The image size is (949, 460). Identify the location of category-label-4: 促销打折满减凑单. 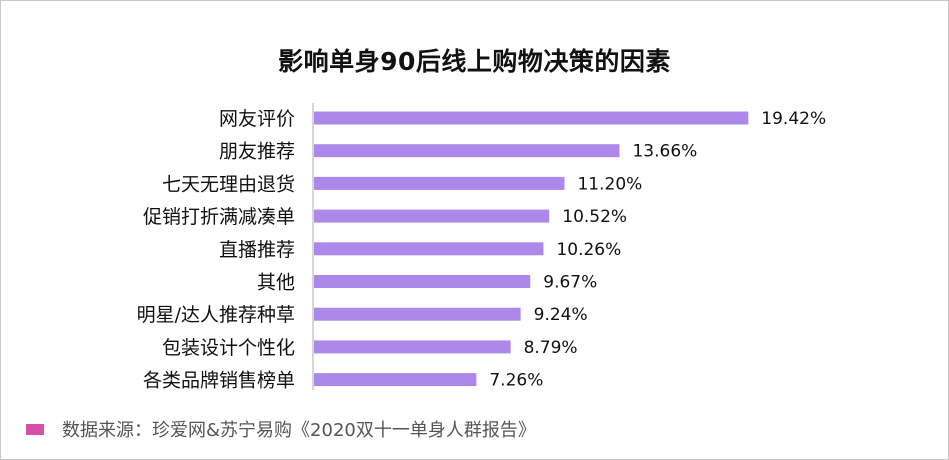
(219, 217).